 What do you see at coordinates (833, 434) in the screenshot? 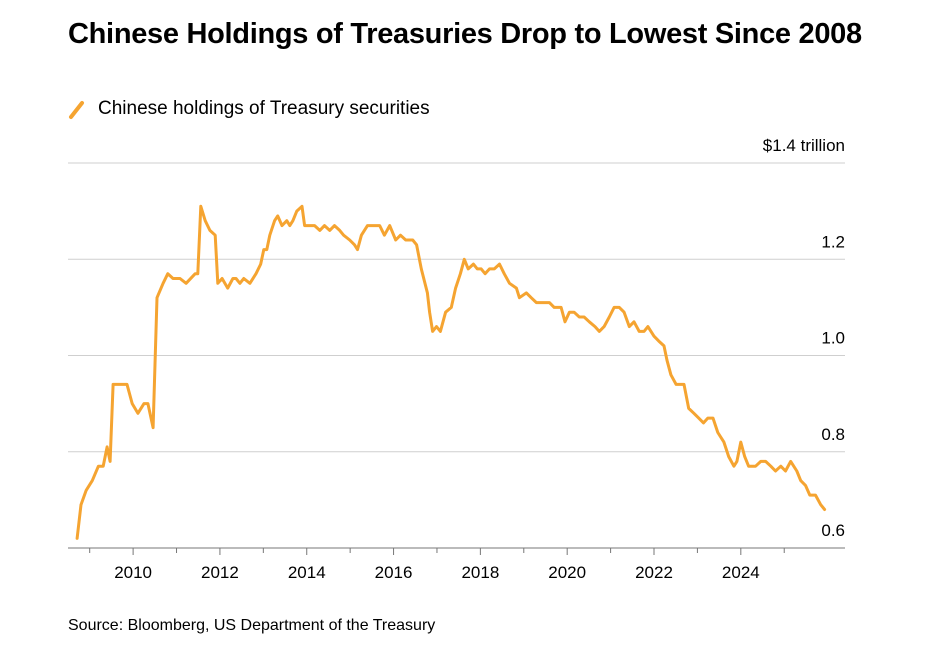
I see `y-tick-label: 0.8` at bounding box center [833, 434].